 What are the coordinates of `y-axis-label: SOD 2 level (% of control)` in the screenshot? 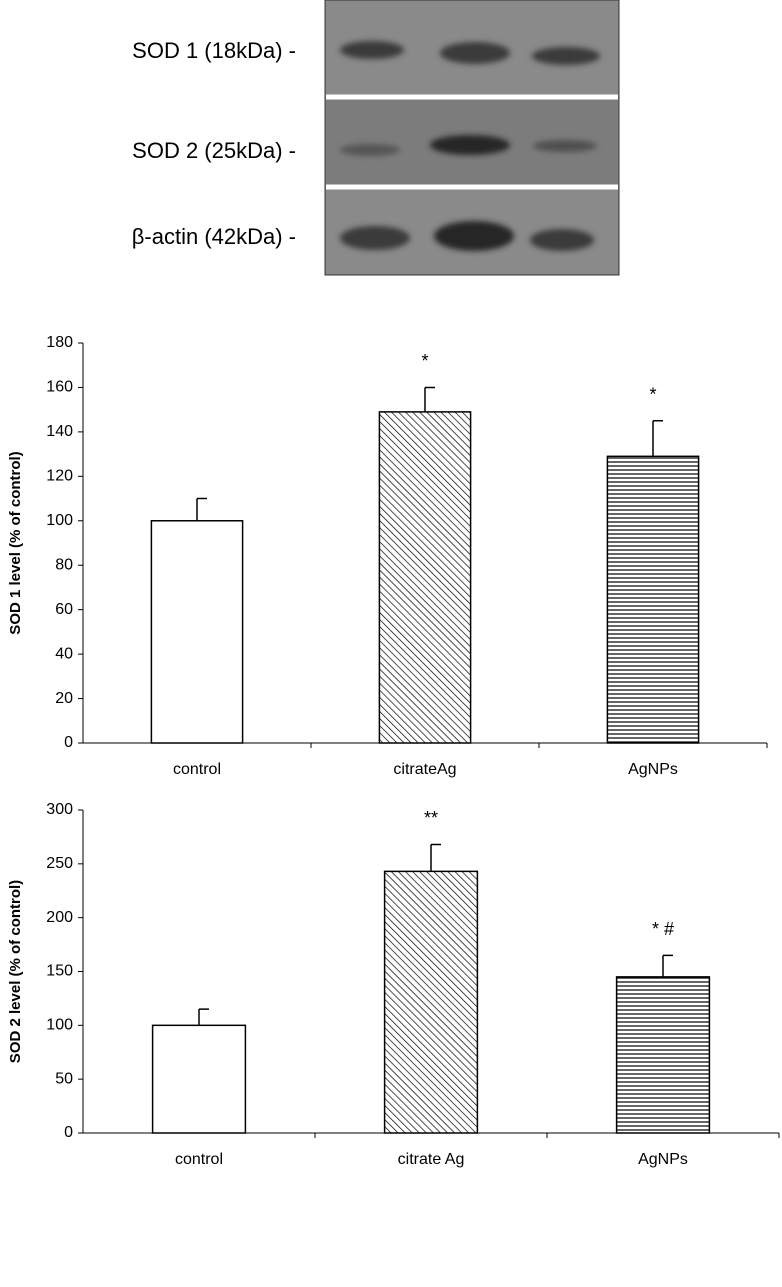 It's located at (15, 971).